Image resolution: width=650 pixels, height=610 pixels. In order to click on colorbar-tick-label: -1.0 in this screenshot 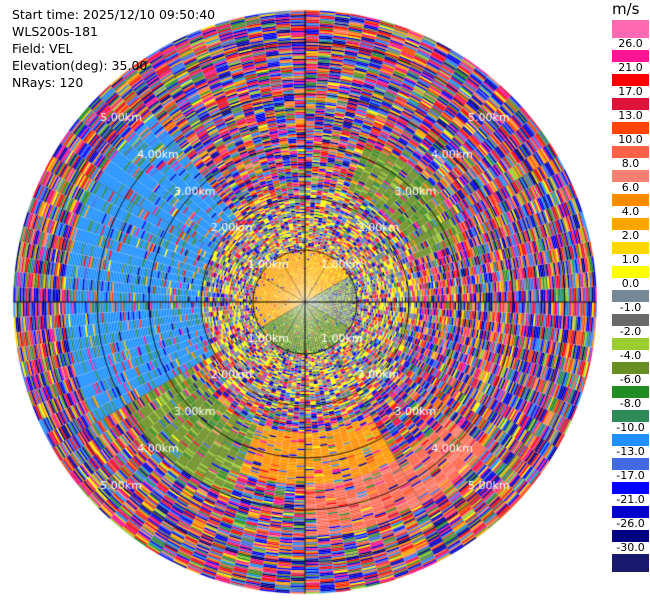, I will do `click(630, 308)`.